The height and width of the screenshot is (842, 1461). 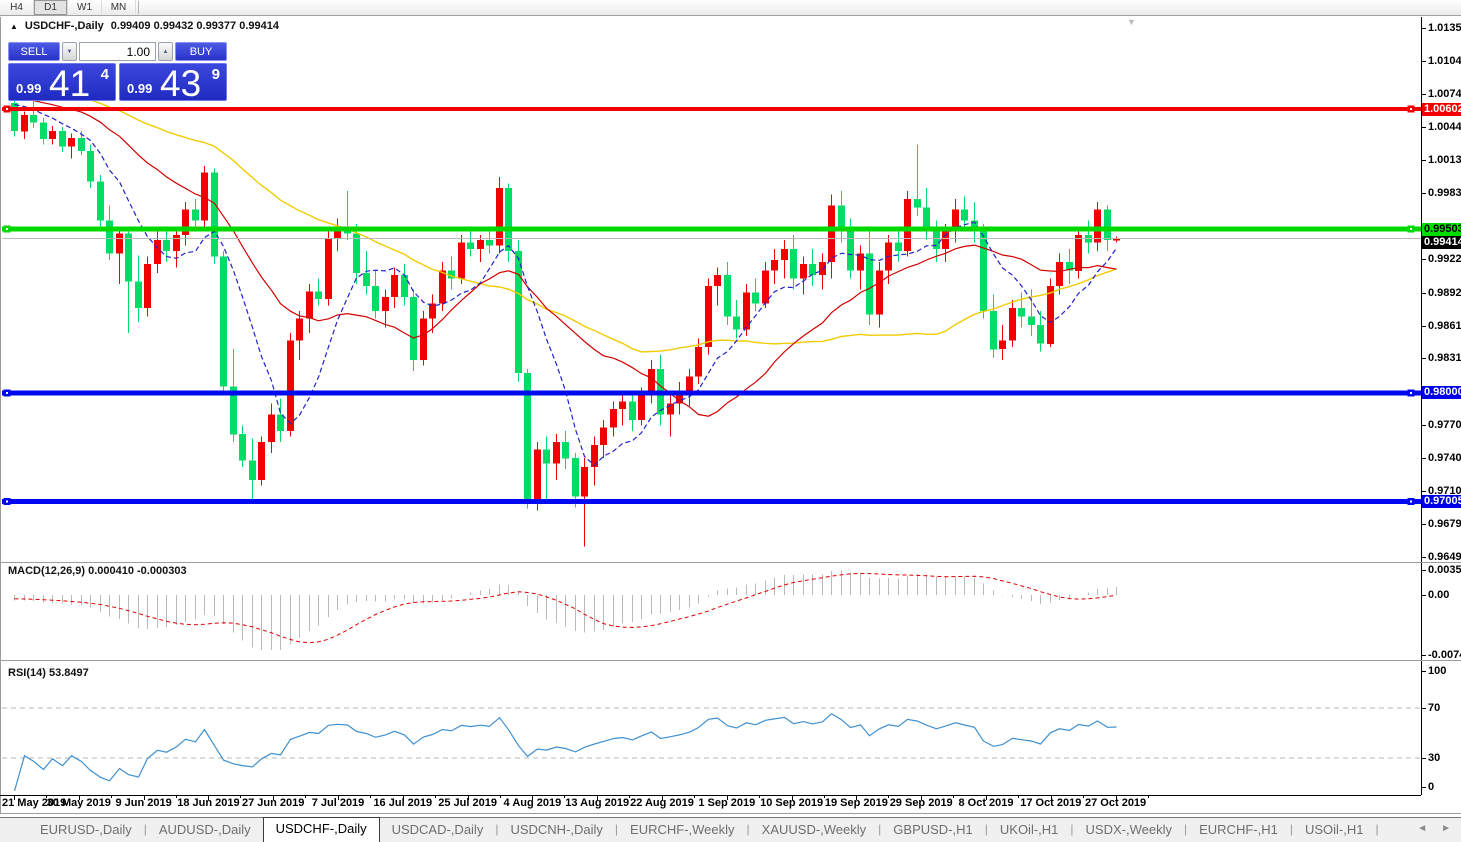 I want to click on macd-scale-label: 0.003574, so click(x=1441, y=570).